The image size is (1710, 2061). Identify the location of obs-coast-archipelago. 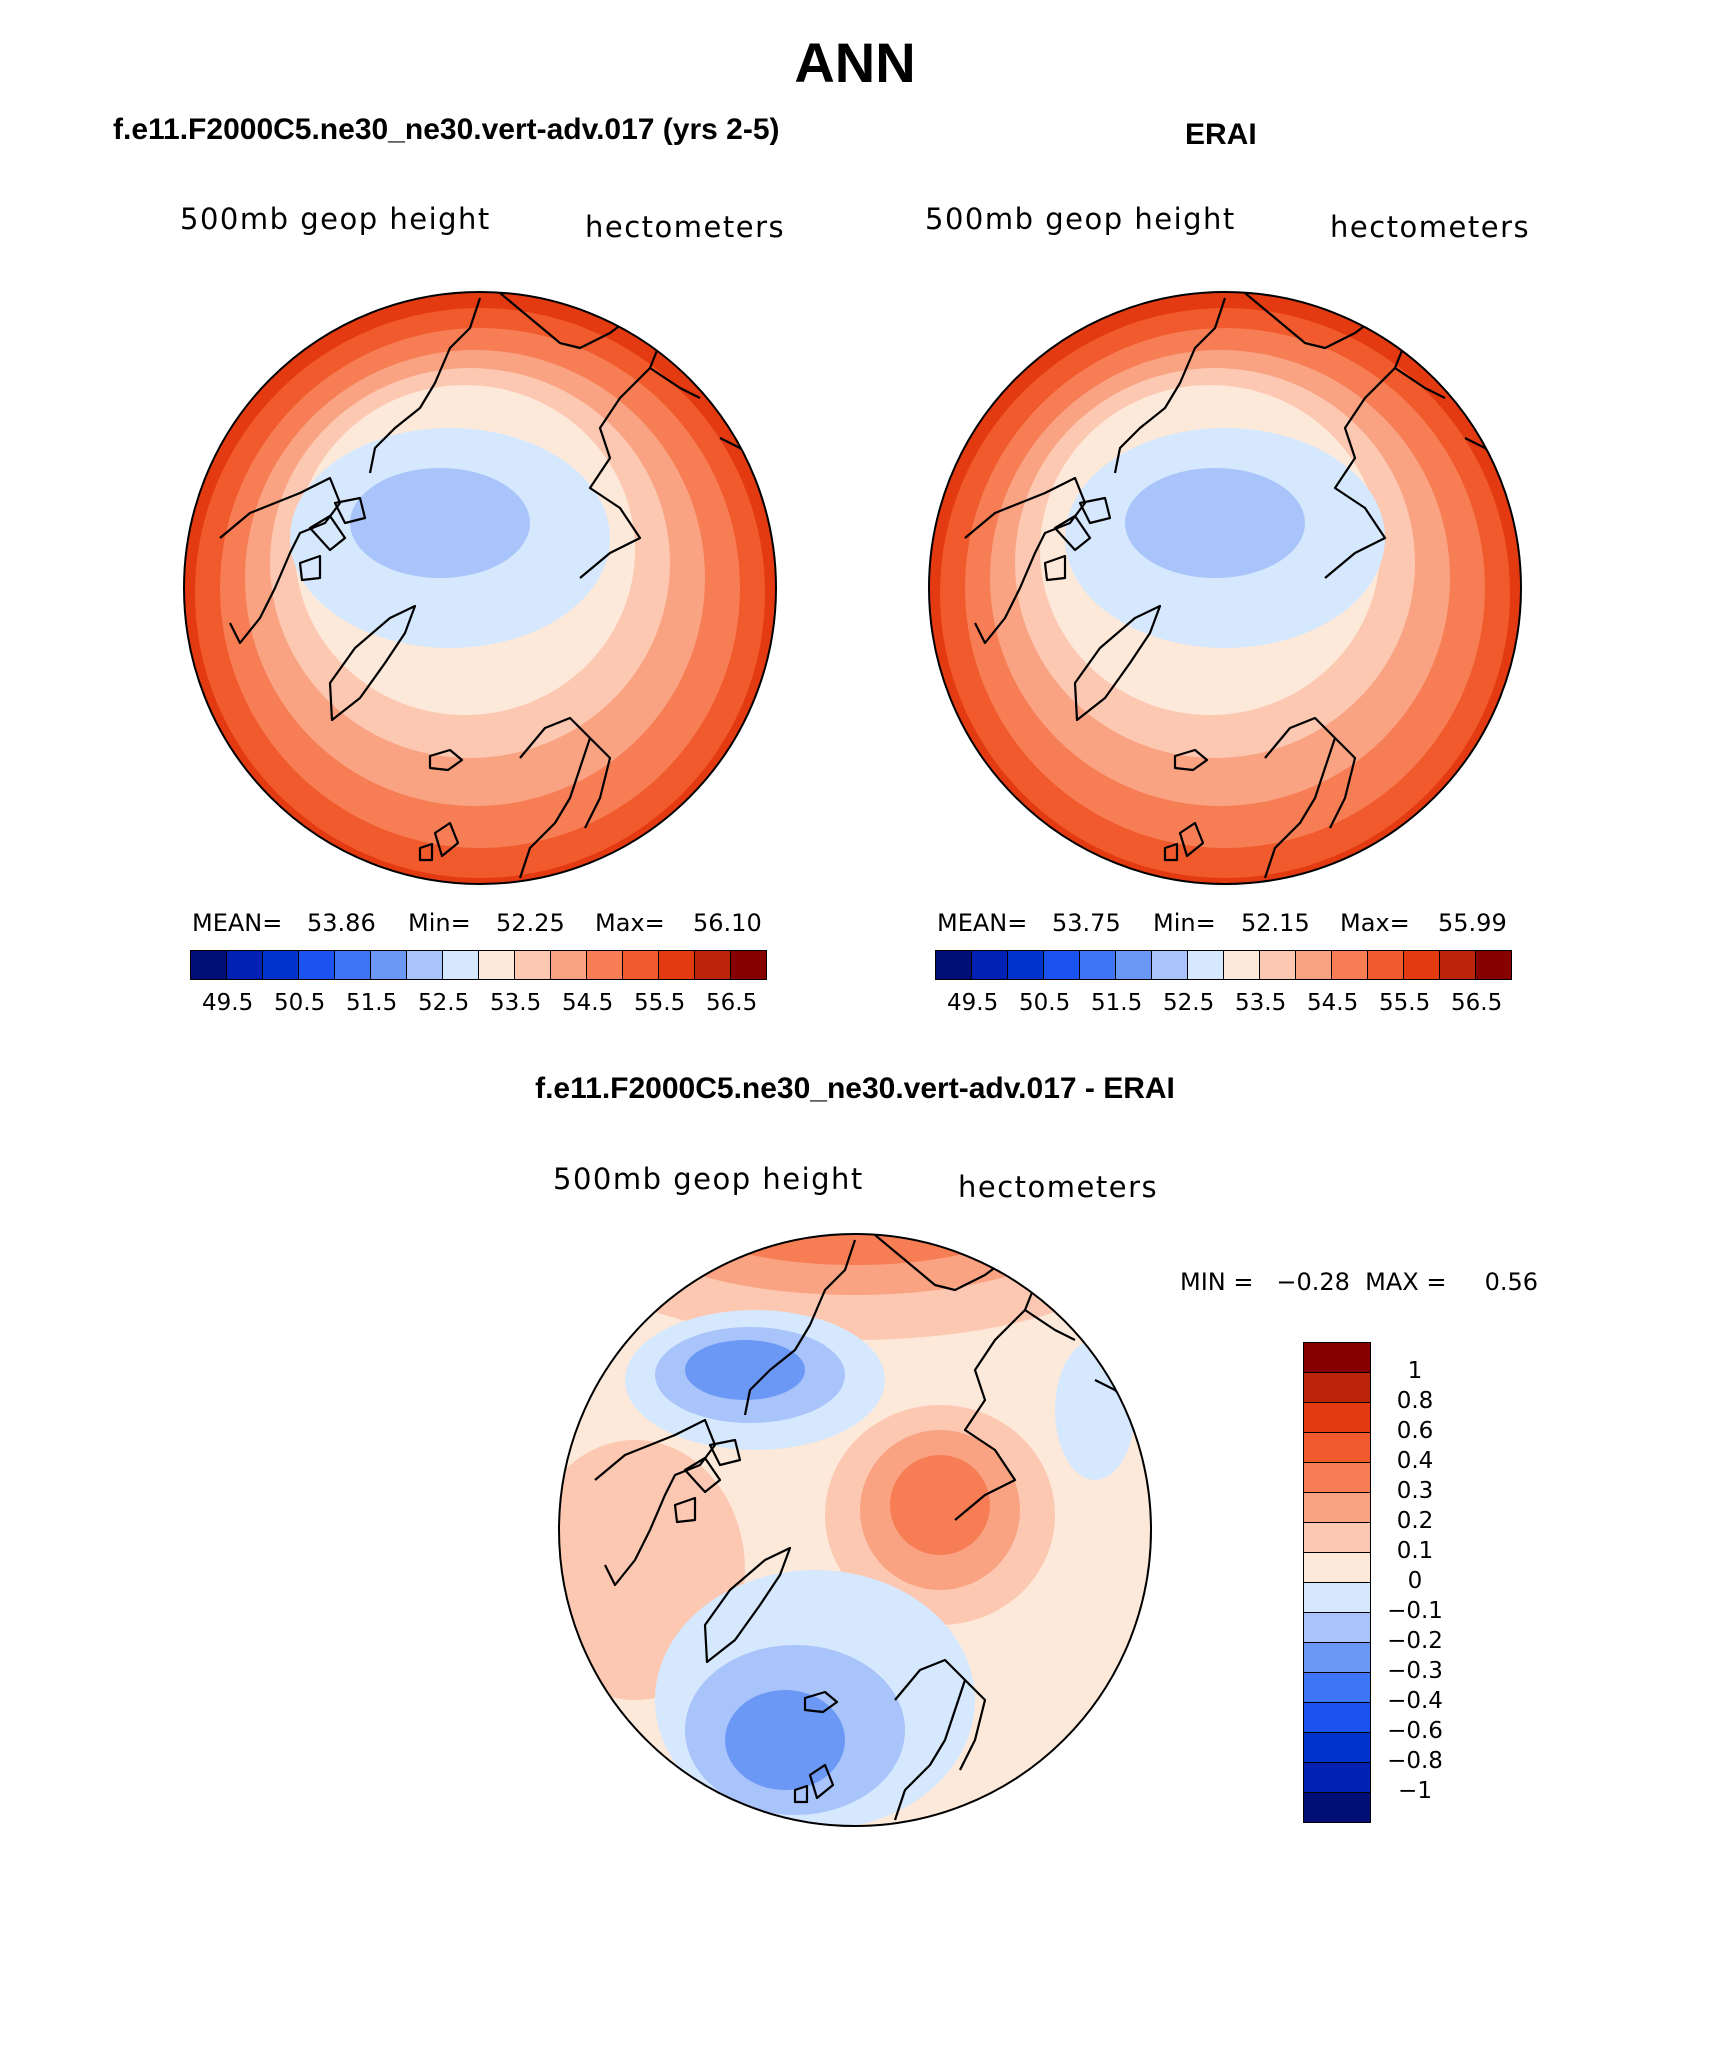
(1077, 539).